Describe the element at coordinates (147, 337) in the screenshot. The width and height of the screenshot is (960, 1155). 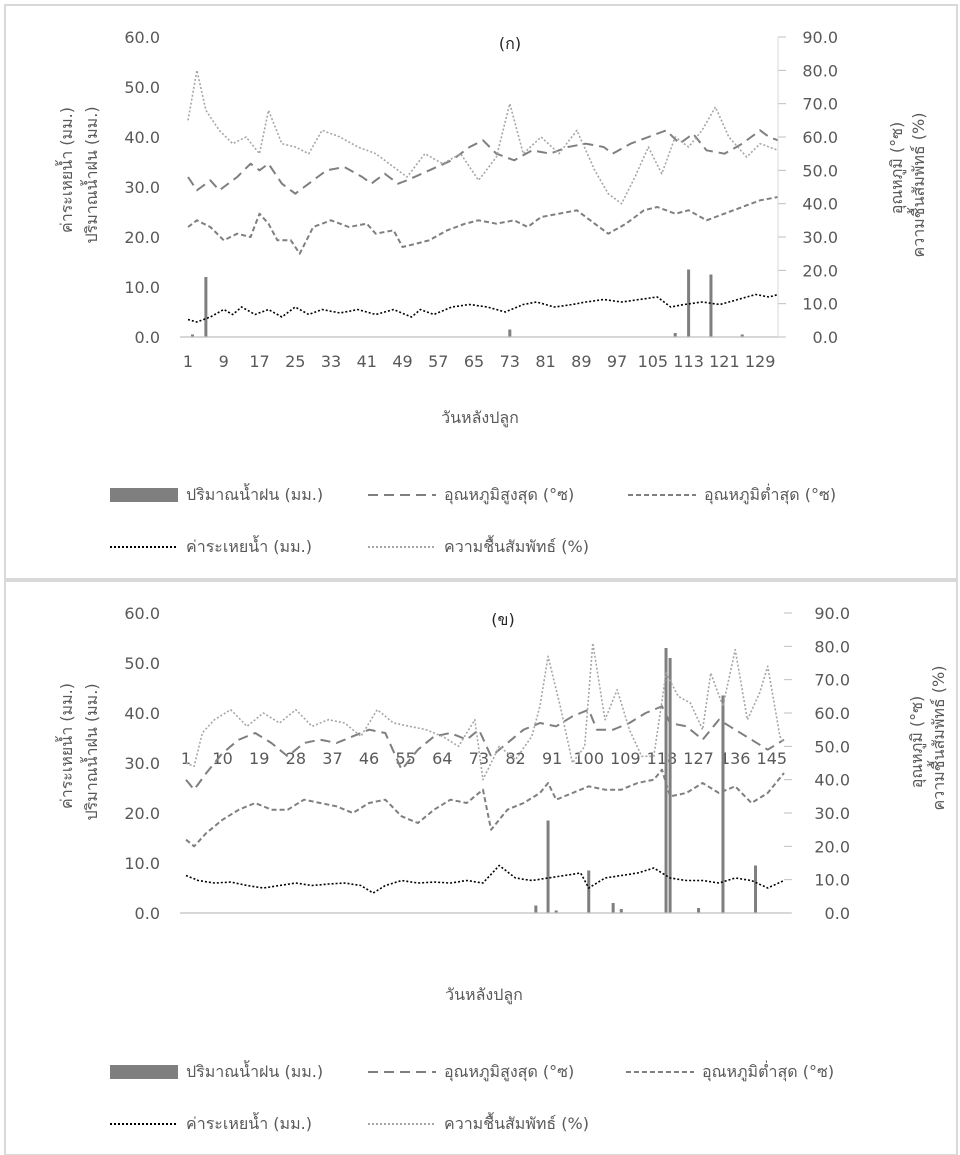
I see `y-left-tick-label: 0.0` at that location.